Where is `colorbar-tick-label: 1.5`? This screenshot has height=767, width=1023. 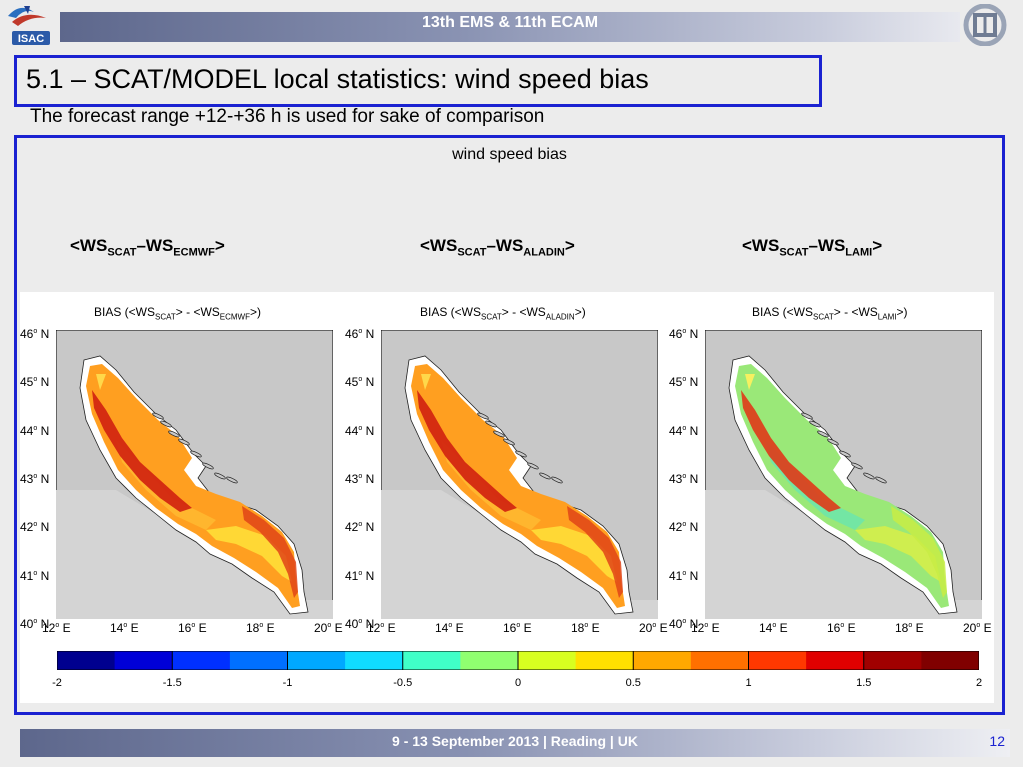
colorbar-tick-label: 1.5 is located at coordinates (864, 683).